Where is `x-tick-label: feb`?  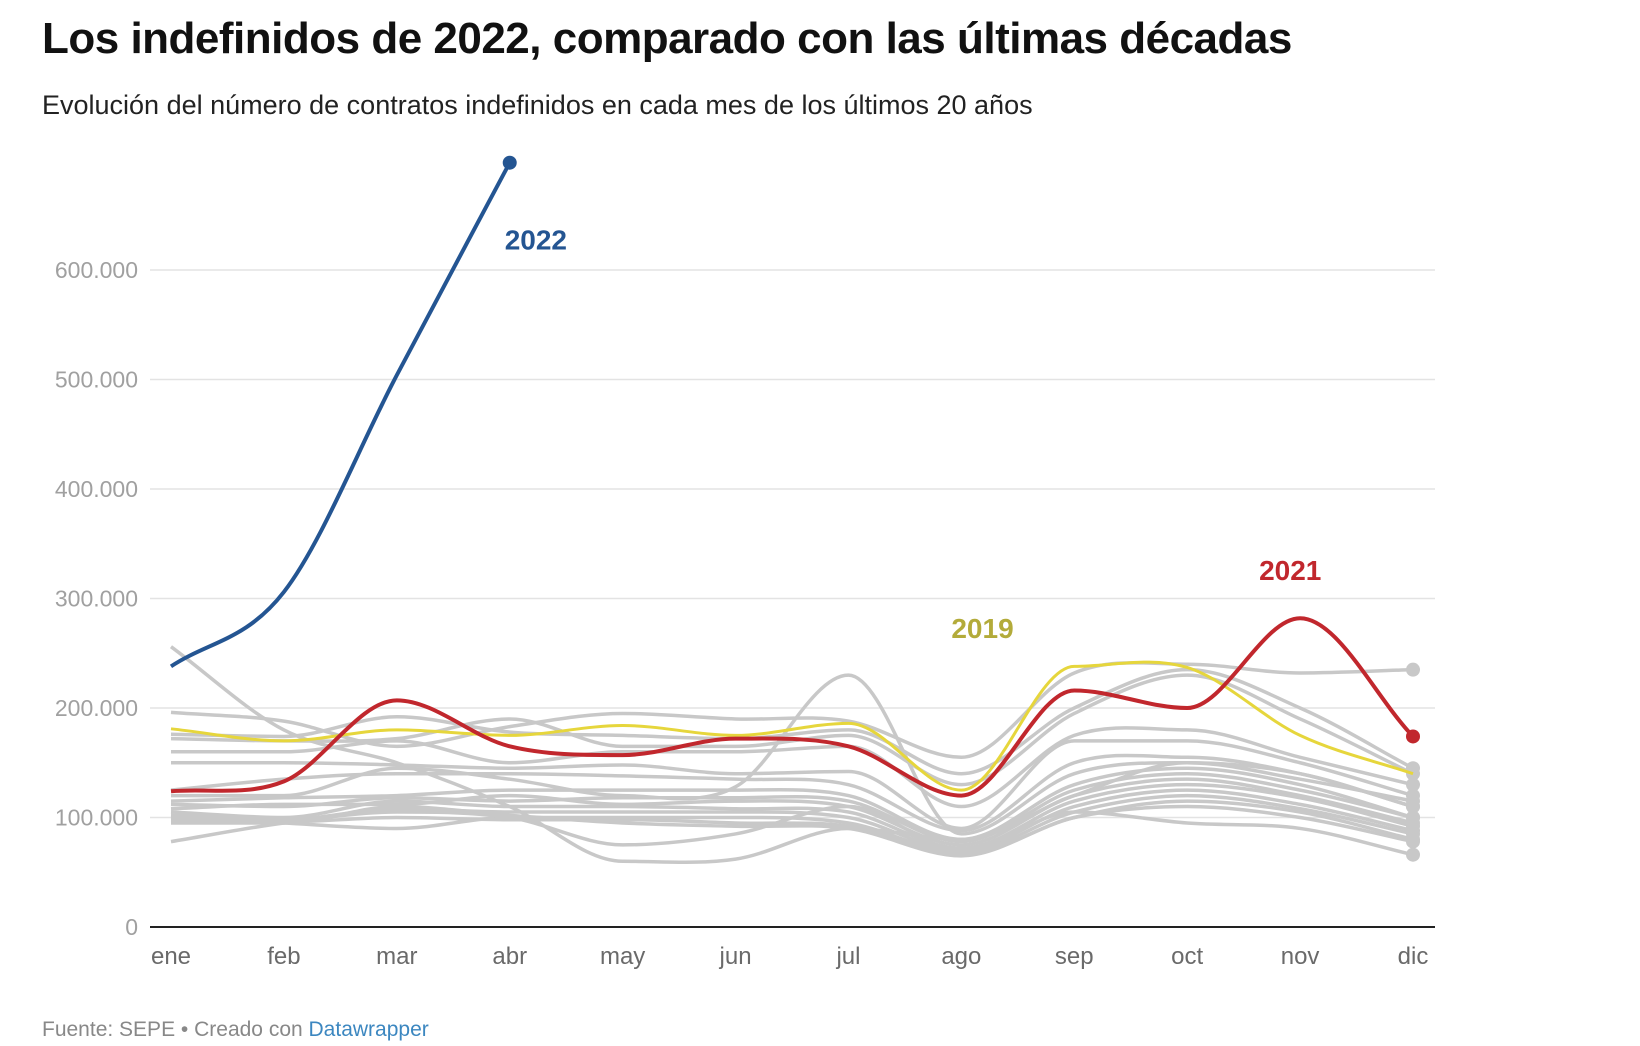
x-tick-label: feb is located at coordinates (283, 956).